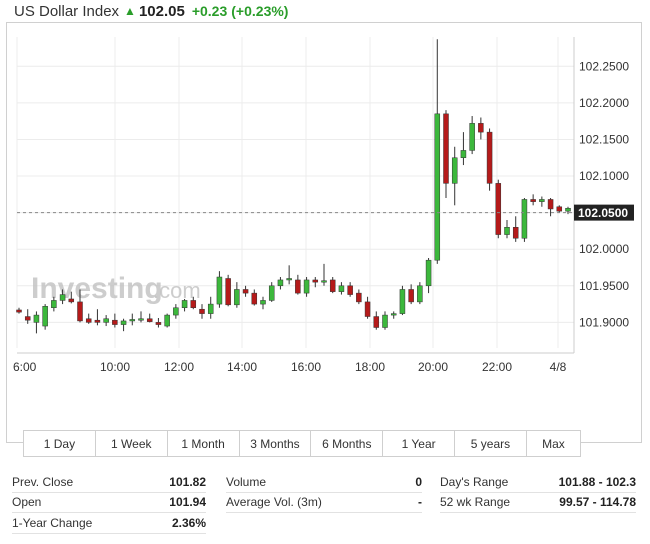  I want to click on y-tick-label: 102.2500, so click(604, 66).